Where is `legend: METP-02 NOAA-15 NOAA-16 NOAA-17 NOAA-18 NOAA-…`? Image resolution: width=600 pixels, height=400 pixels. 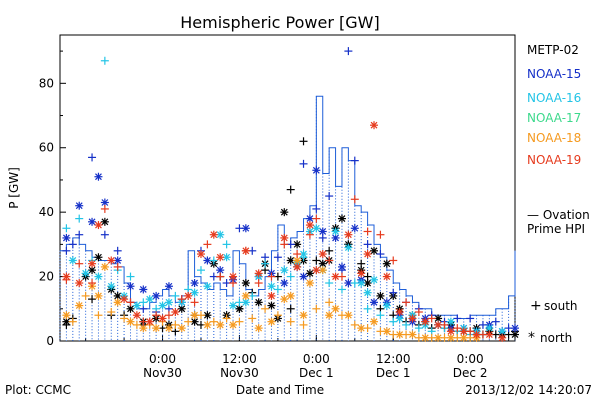 legend: METP-02 NOAA-15 NOAA-16 NOAA-17 NOAA-18 NOAA-… is located at coordinates (554, 105).